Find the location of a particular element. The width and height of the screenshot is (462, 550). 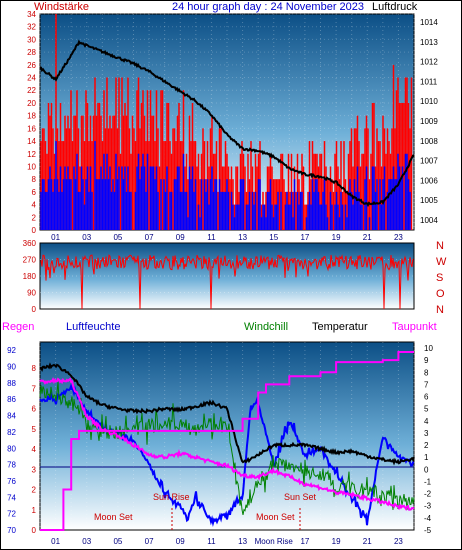

winddir-tick-label: 0 is located at coordinates (34, 309).